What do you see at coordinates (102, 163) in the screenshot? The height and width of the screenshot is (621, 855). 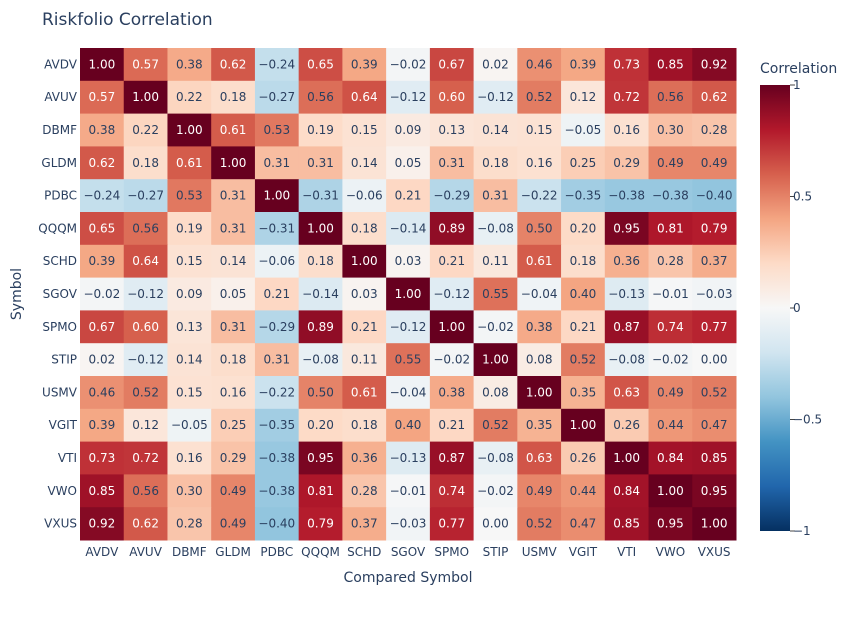 I see `cell-value-label: 0.62` at bounding box center [102, 163].